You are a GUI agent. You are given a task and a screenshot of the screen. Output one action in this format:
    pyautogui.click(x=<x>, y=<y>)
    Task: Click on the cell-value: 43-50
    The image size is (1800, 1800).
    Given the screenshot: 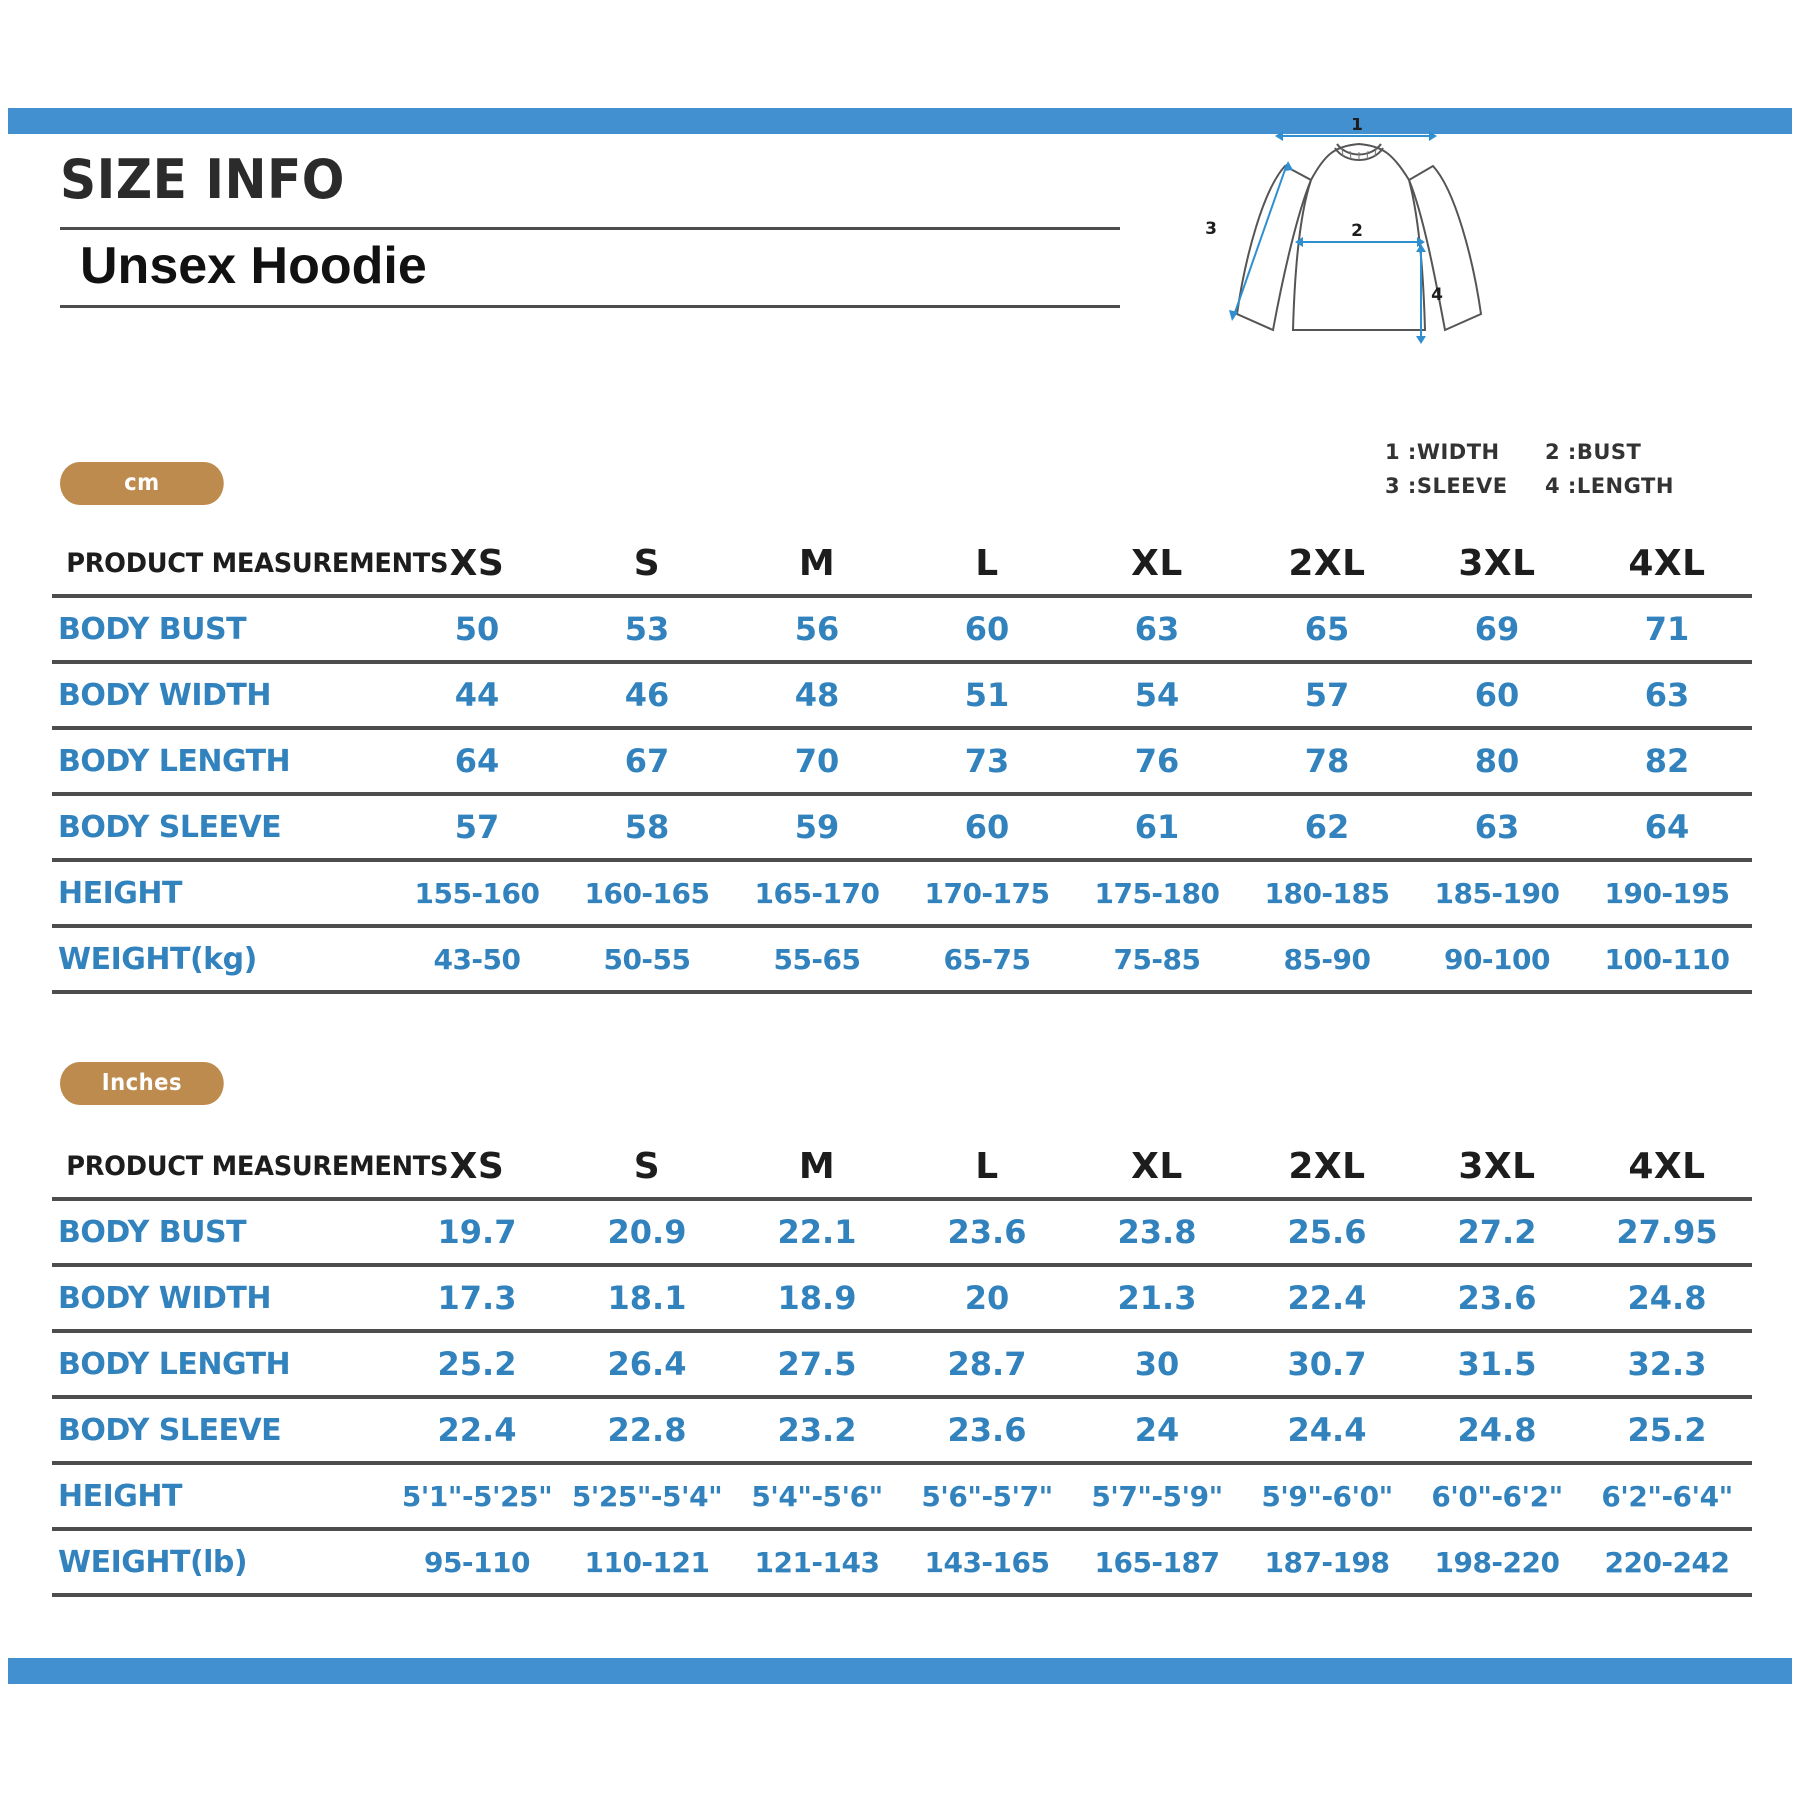 What is the action you would take?
    pyautogui.click(x=477, y=960)
    